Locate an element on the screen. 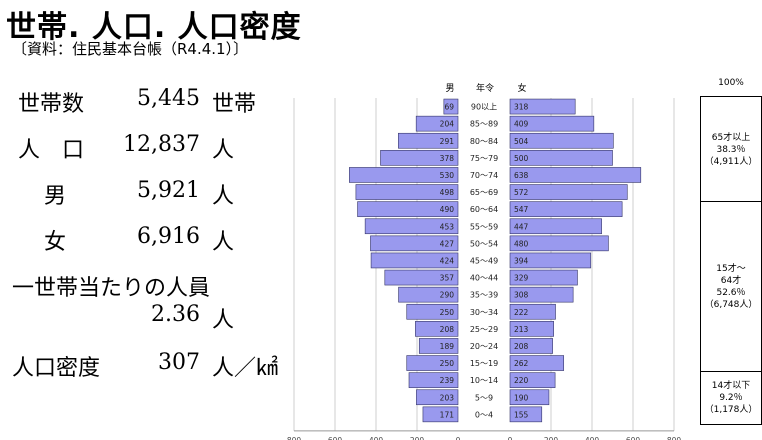 The width and height of the screenshot is (762, 440). data-label-female: 572 is located at coordinates (521, 192).